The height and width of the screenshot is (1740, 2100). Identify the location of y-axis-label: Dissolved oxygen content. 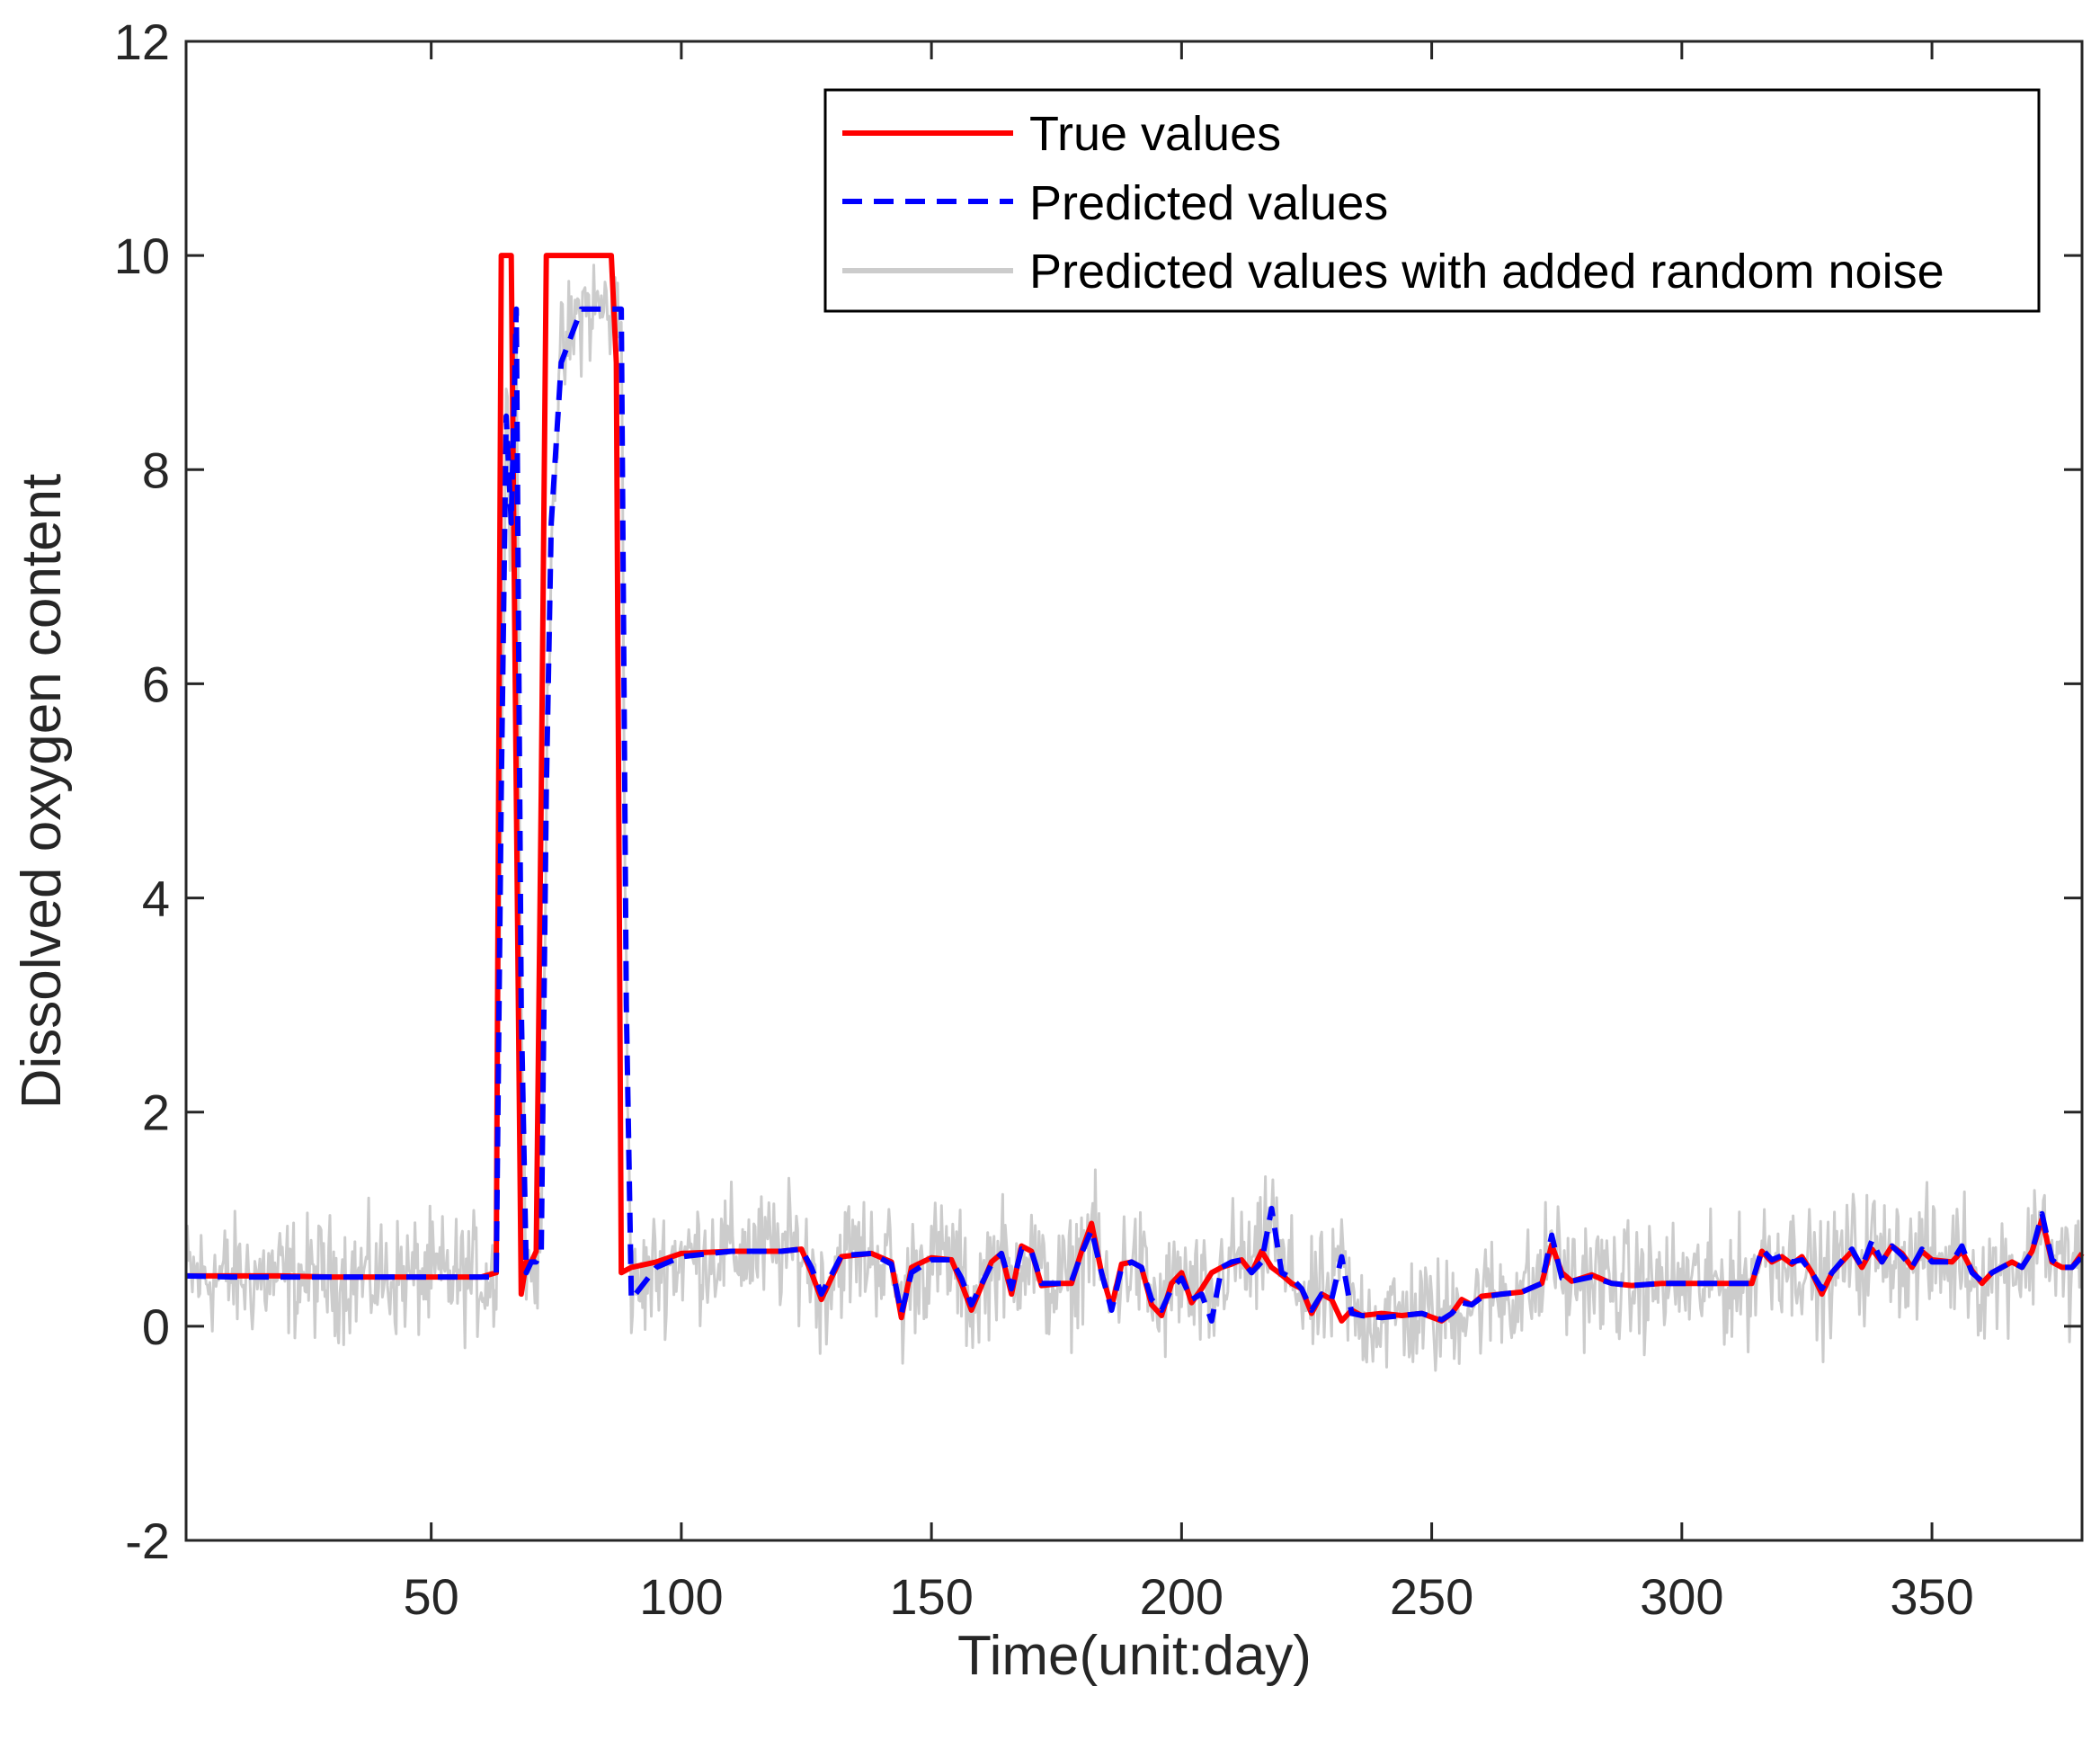
(42, 792).